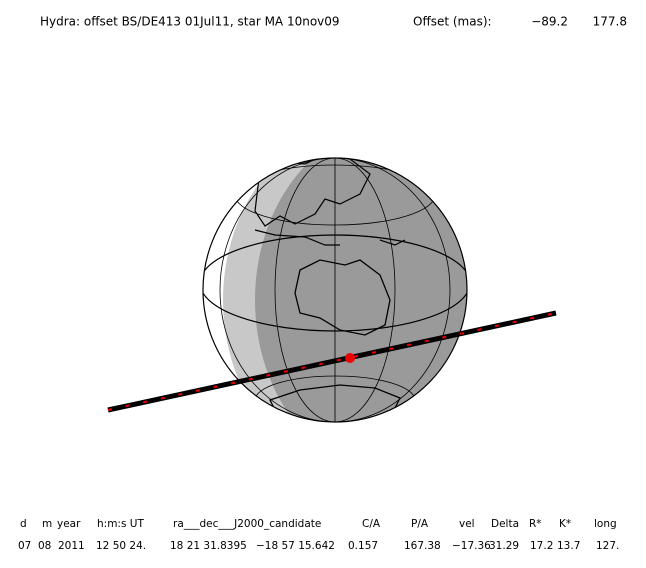 The image size is (646, 568). Describe the element at coordinates (504, 546) in the screenshot. I see `cell: 31.29` at that location.